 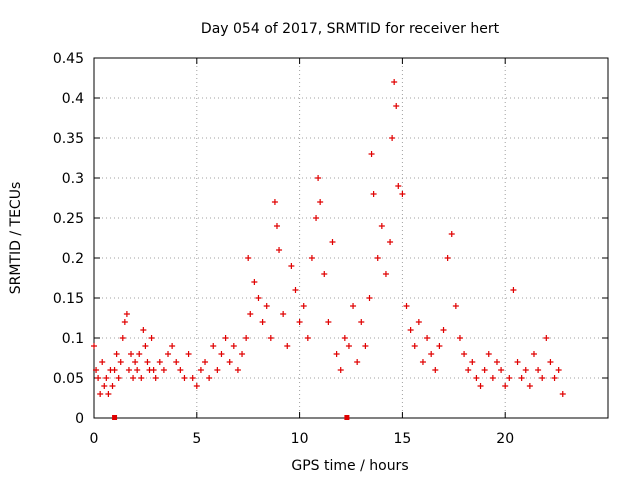 What do you see at coordinates (68, 59) in the screenshot?
I see `y-tick-label-9: 0.45` at bounding box center [68, 59].